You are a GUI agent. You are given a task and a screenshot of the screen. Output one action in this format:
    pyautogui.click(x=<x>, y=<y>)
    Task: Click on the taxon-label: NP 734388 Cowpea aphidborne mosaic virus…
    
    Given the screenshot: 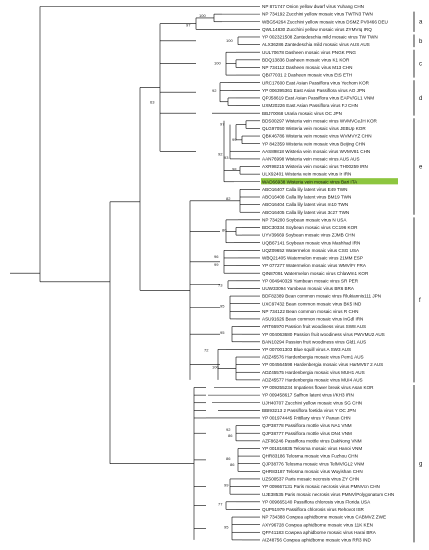 What is the action you would take?
    pyautogui.click(x=324, y=517)
    